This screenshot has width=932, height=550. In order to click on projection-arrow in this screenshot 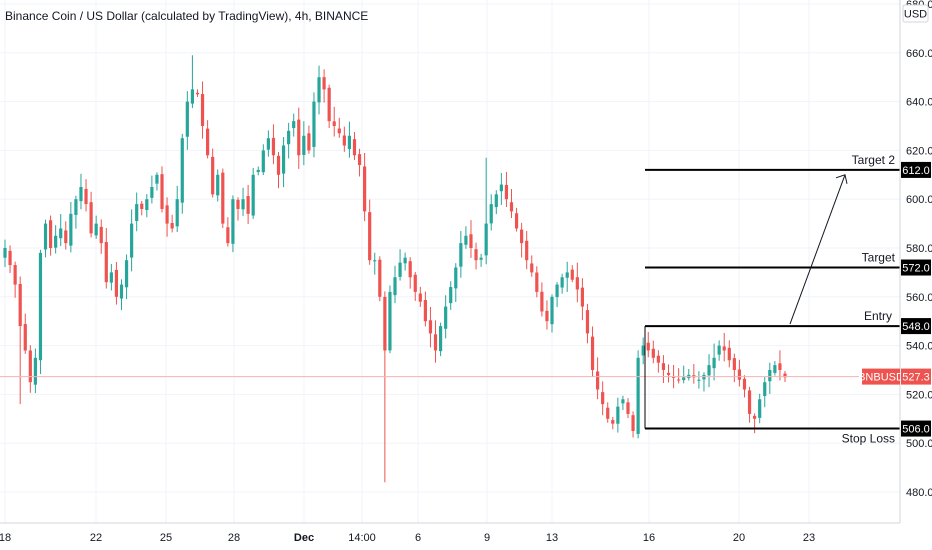, I will do `click(817, 249)`.